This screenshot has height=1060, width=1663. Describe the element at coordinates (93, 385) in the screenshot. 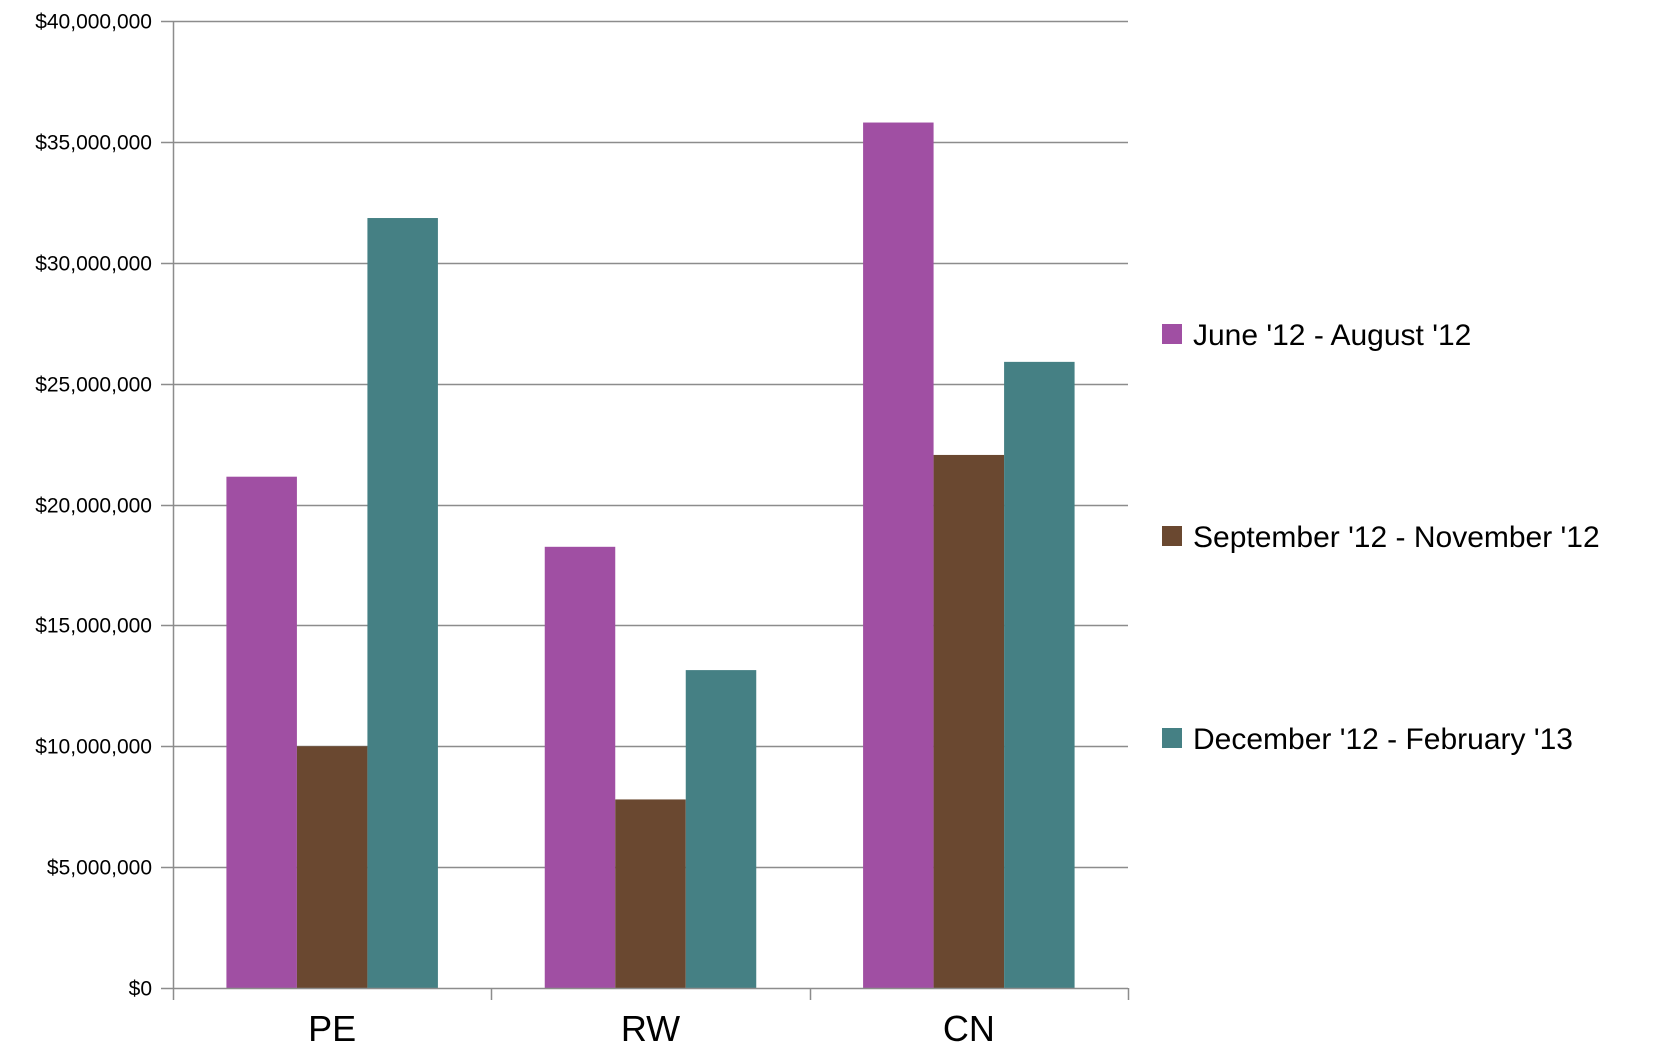

I see `y-tick-label: $25,000,000` at that location.